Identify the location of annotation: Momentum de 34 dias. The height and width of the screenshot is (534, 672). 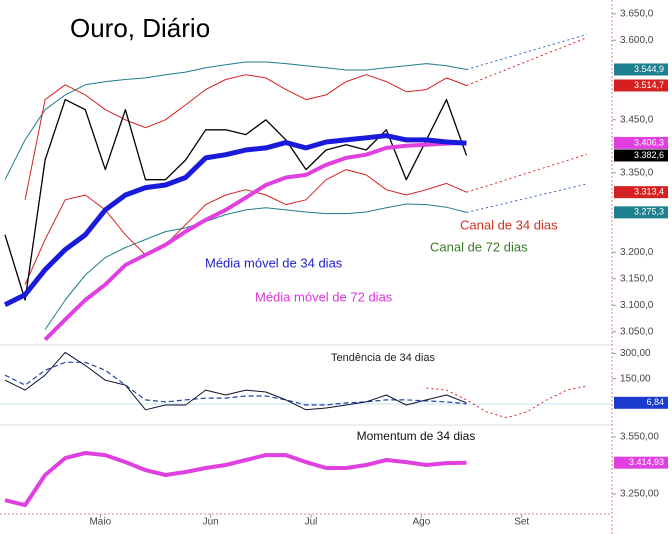
(416, 436).